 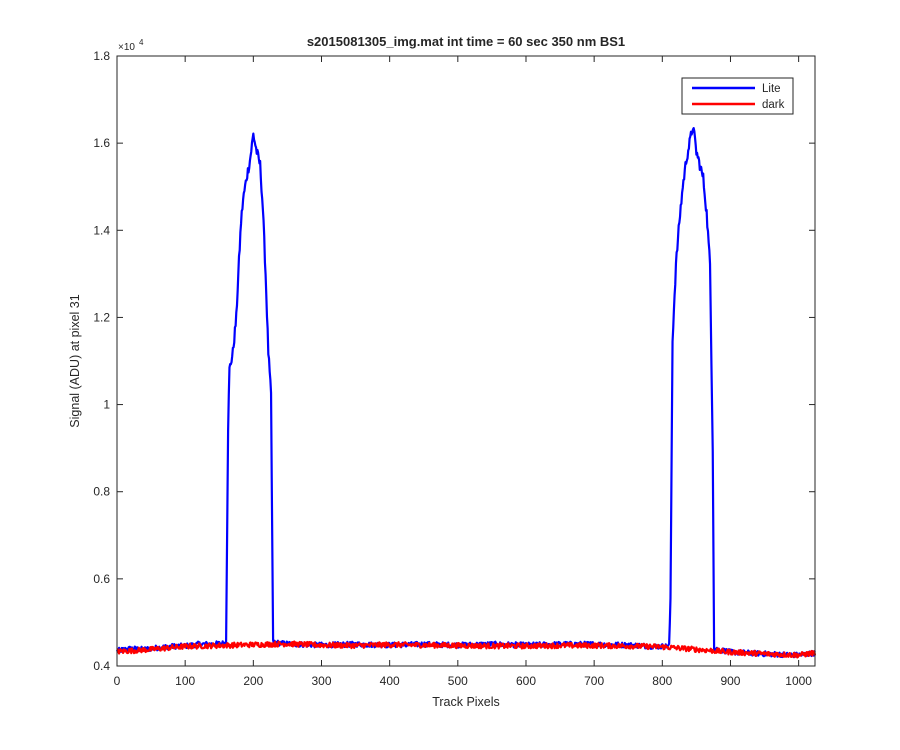 I want to click on y-axis-label: Signal (ADU) at pixel 31, so click(x=75, y=360).